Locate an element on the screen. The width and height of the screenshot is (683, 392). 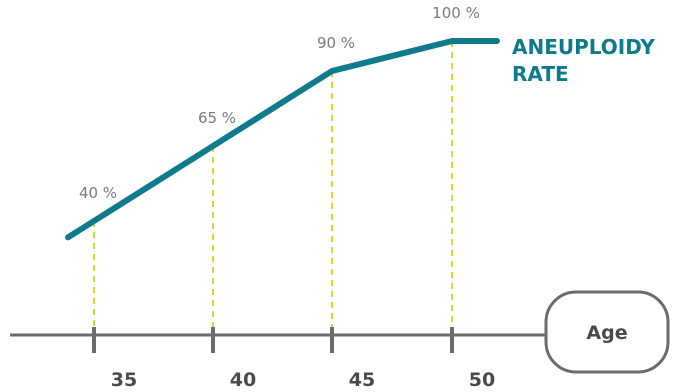
x-axis-title: Age is located at coordinates (606, 333).